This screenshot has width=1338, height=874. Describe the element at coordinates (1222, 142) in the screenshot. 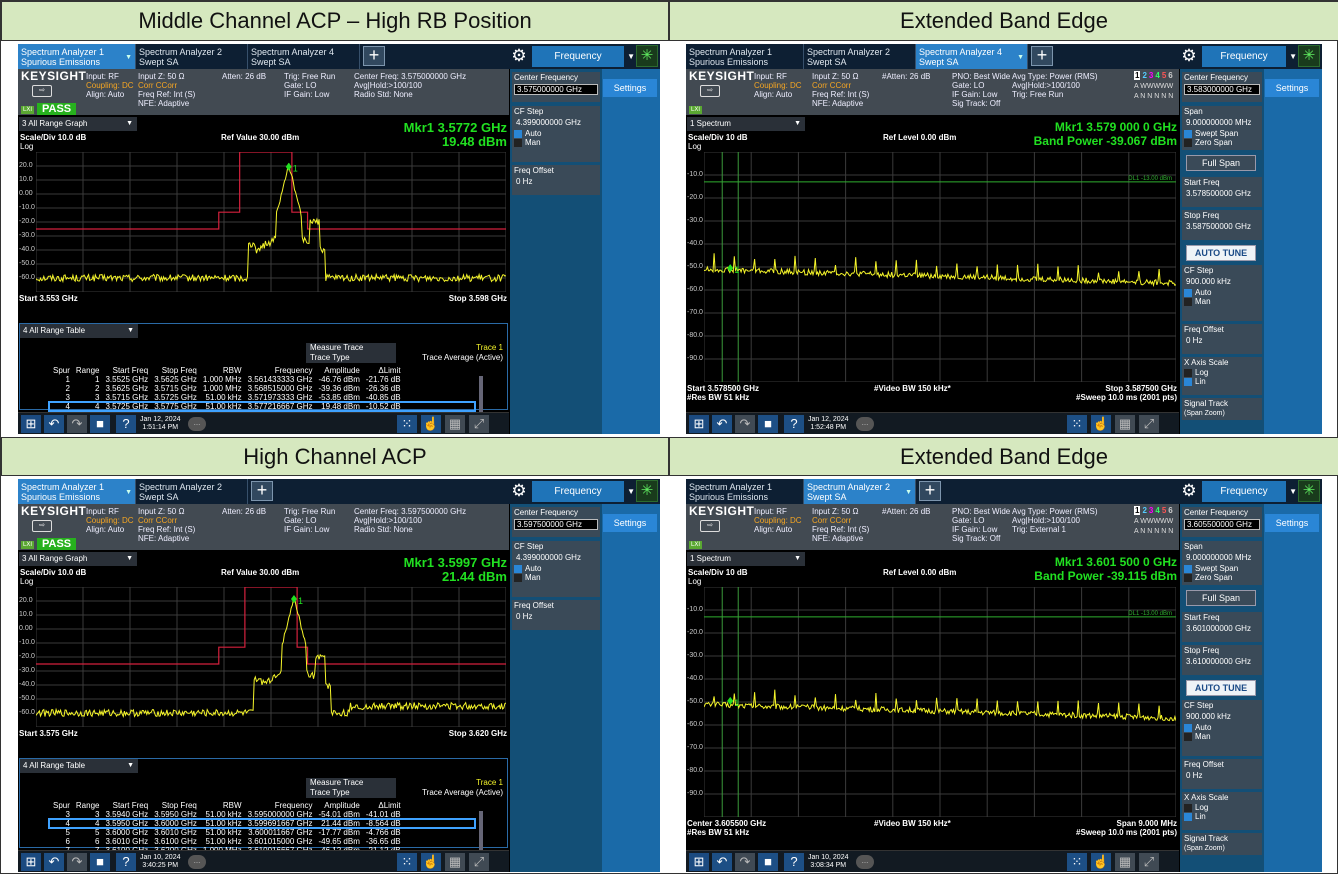

I see `zero-span-option: Zero Span` at that location.